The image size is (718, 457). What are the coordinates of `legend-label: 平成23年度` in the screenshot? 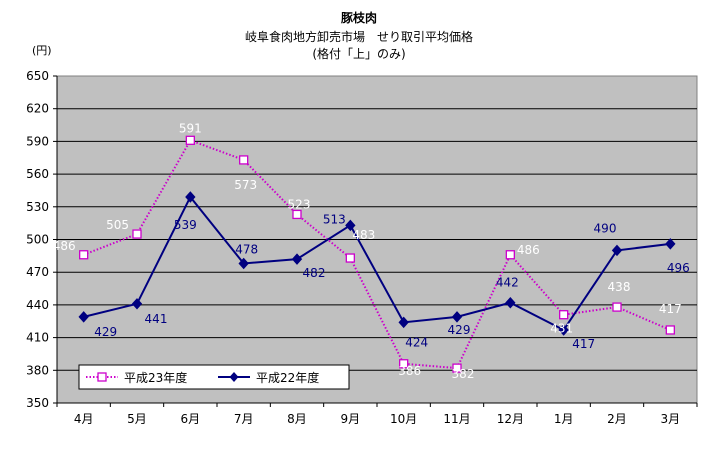 It's located at (155, 377).